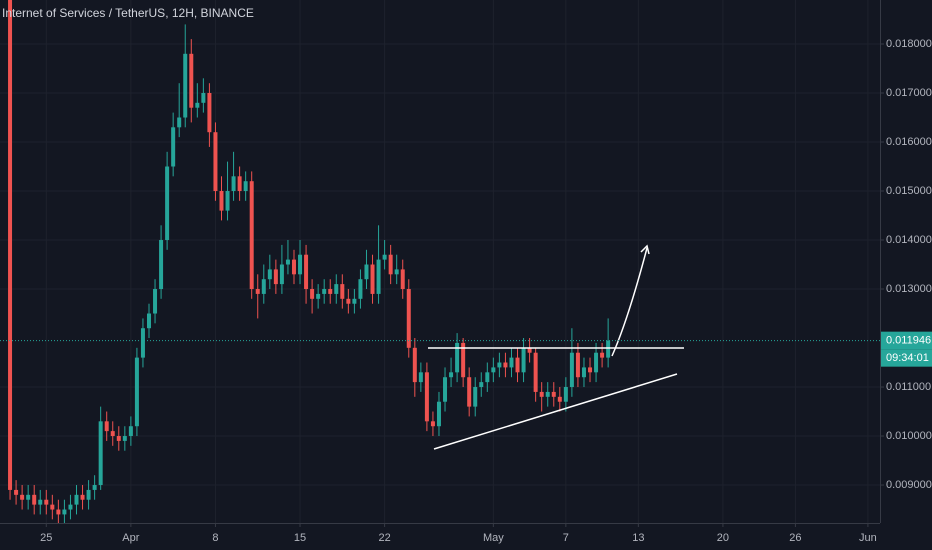  Describe the element at coordinates (130, 538) in the screenshot. I see `x-tick-label: Apr` at that location.